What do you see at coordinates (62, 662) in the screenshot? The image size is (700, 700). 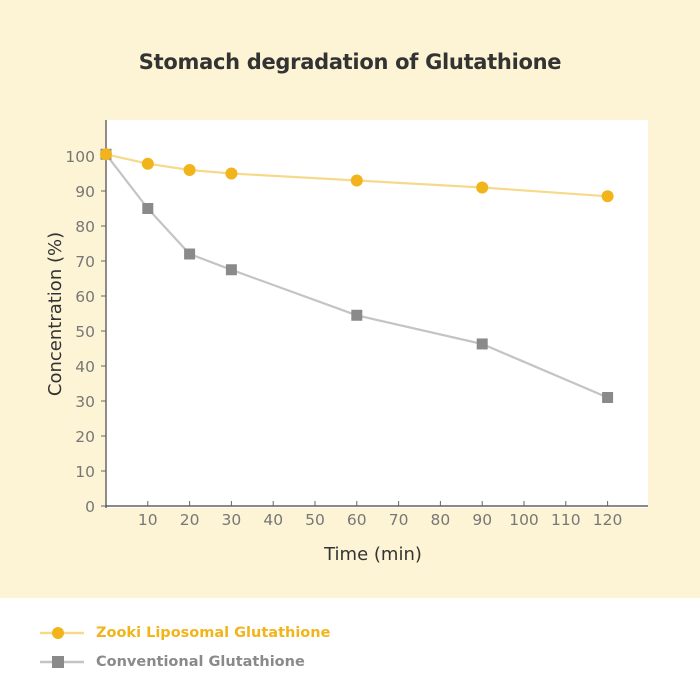 I see `legend-swatch-conventional` at bounding box center [62, 662].